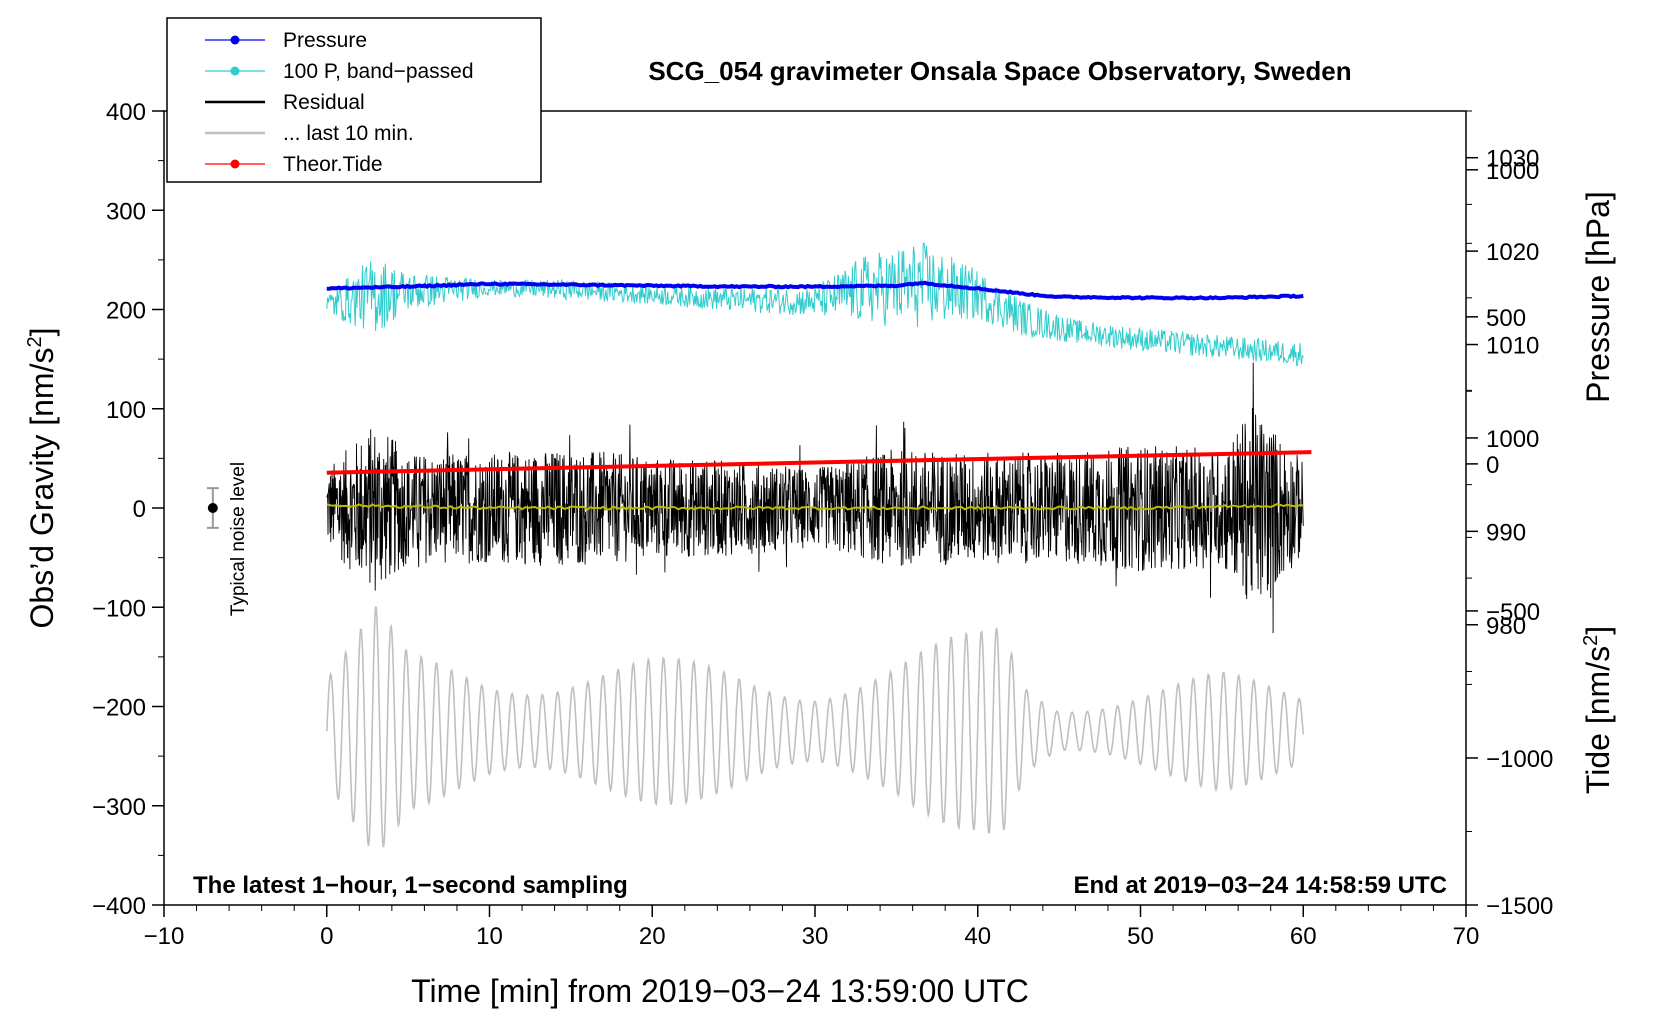  I want to click on legend-item: 100 P, band−passed, so click(339, 71).